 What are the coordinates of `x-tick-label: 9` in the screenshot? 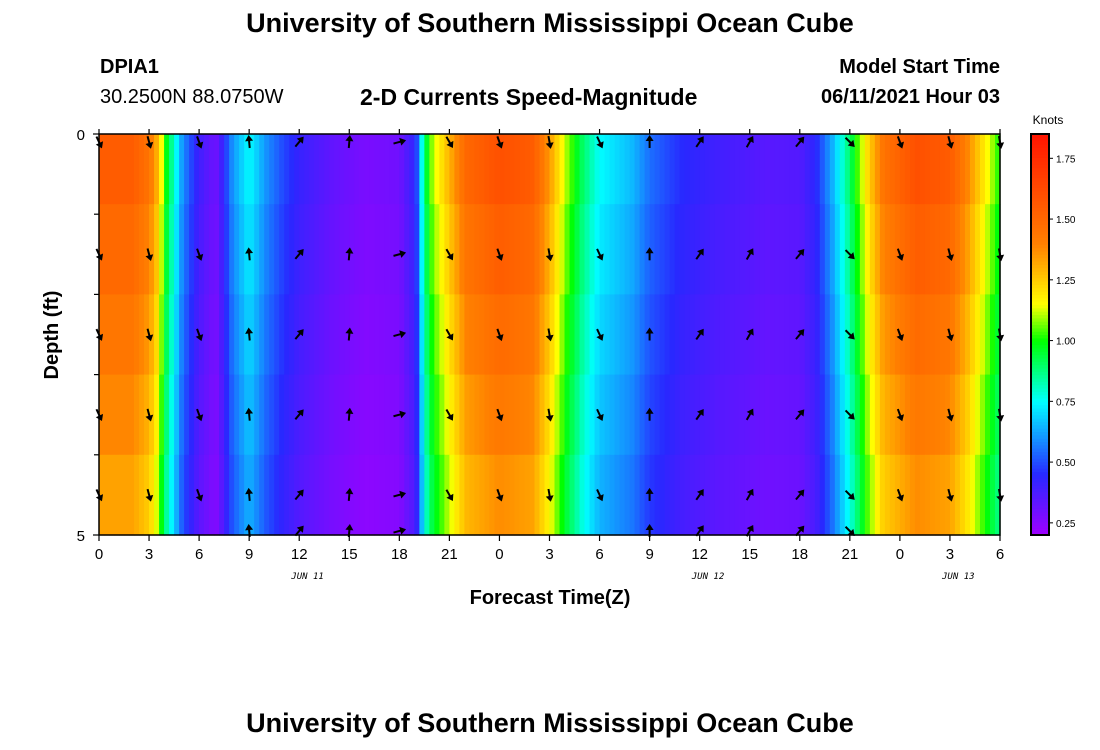 It's located at (649, 554).